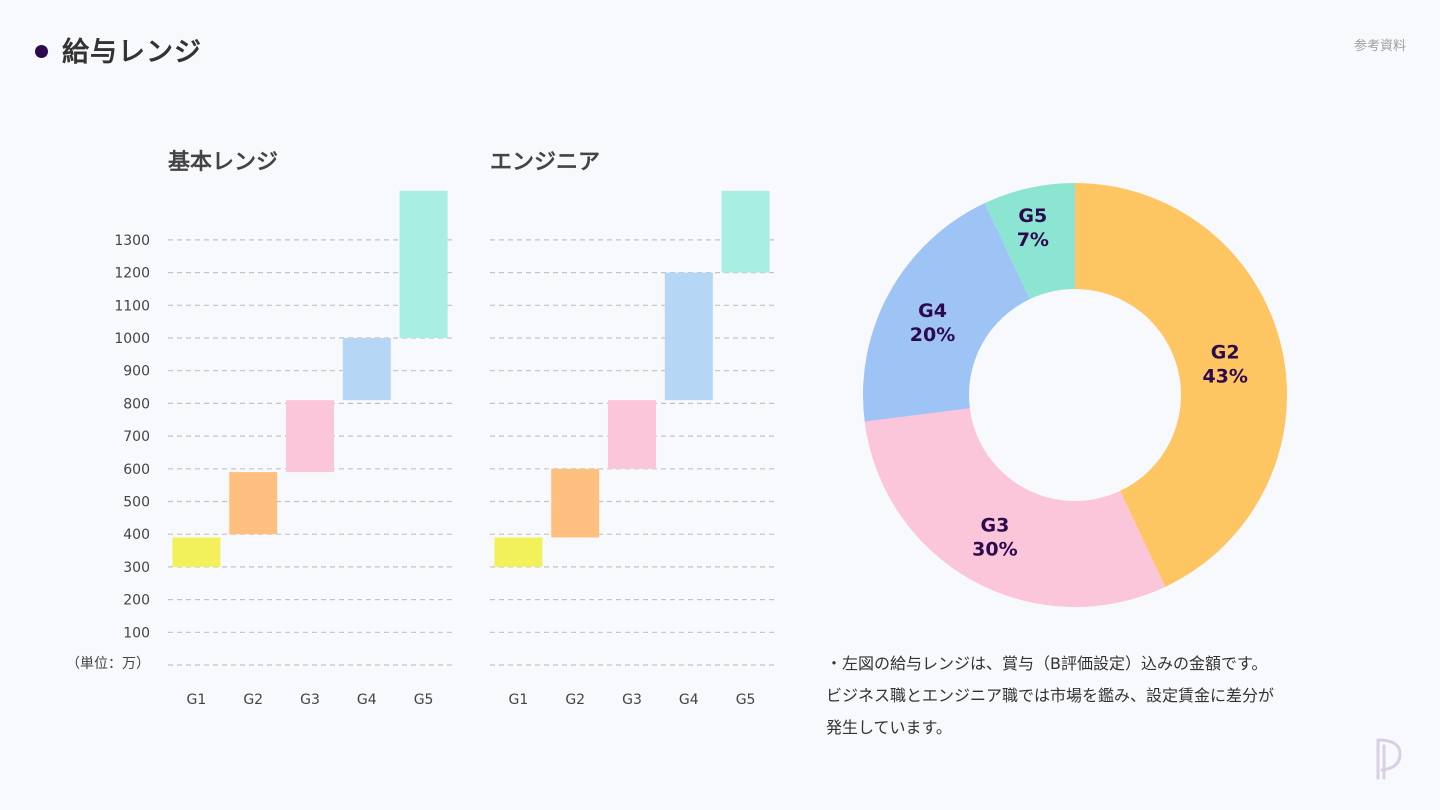 This screenshot has height=810, width=1440. What do you see at coordinates (1050, 695) in the screenshot?
I see `note-line-2: ビジネス職とエンジニア職では市場を鑑み、設定賃金に差分が` at bounding box center [1050, 695].